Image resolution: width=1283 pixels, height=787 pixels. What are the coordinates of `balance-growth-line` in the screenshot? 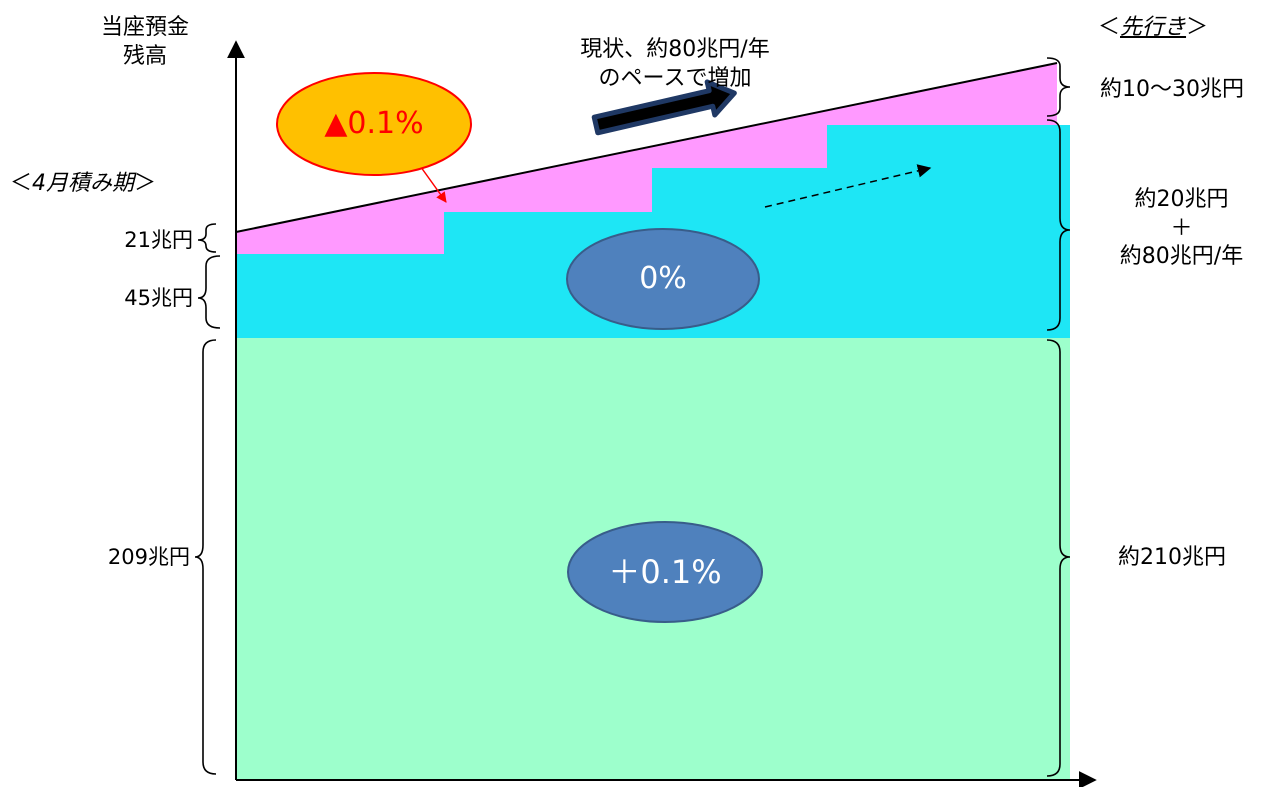 It's located at (646, 147).